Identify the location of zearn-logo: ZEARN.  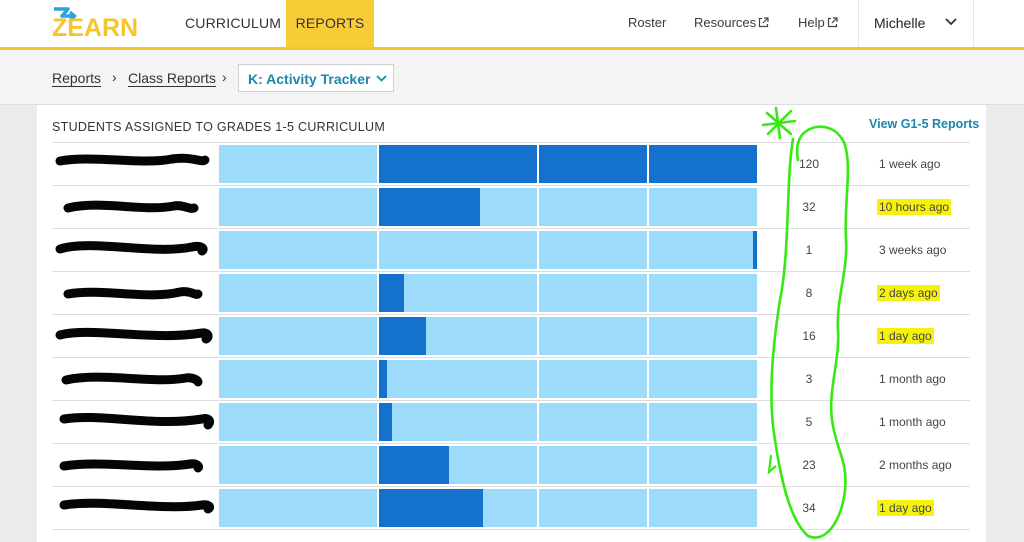
(106, 23).